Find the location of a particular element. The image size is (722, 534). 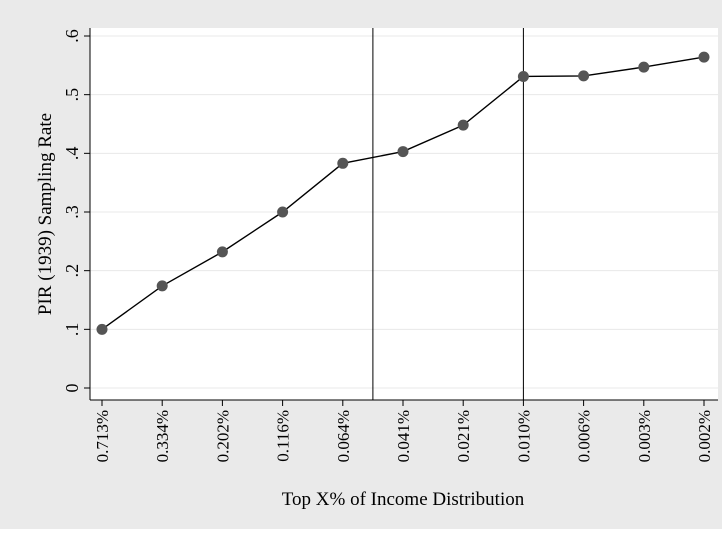

y-tick-label: .3 is located at coordinates (72, 212).